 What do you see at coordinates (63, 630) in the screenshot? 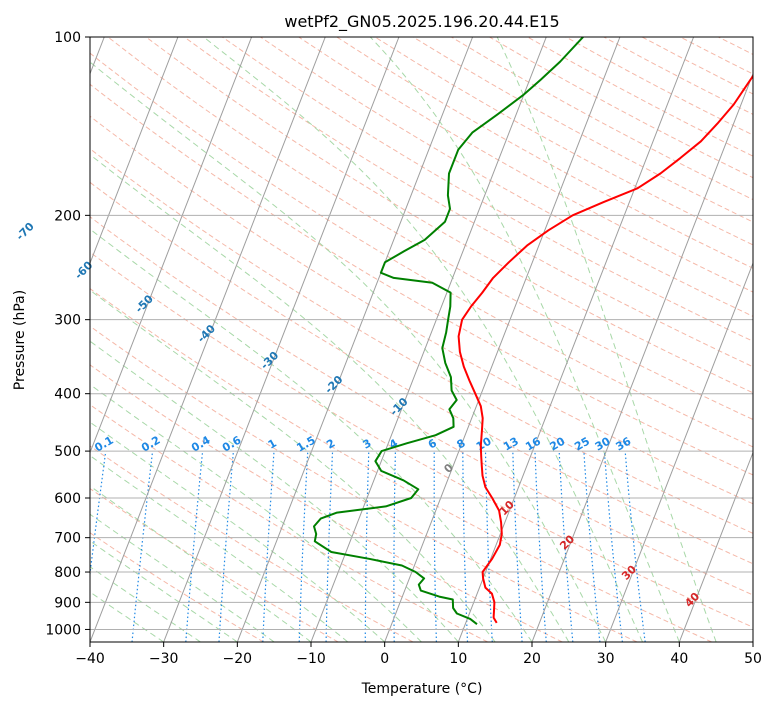
I see `y-tick-label: 1000` at bounding box center [63, 630].